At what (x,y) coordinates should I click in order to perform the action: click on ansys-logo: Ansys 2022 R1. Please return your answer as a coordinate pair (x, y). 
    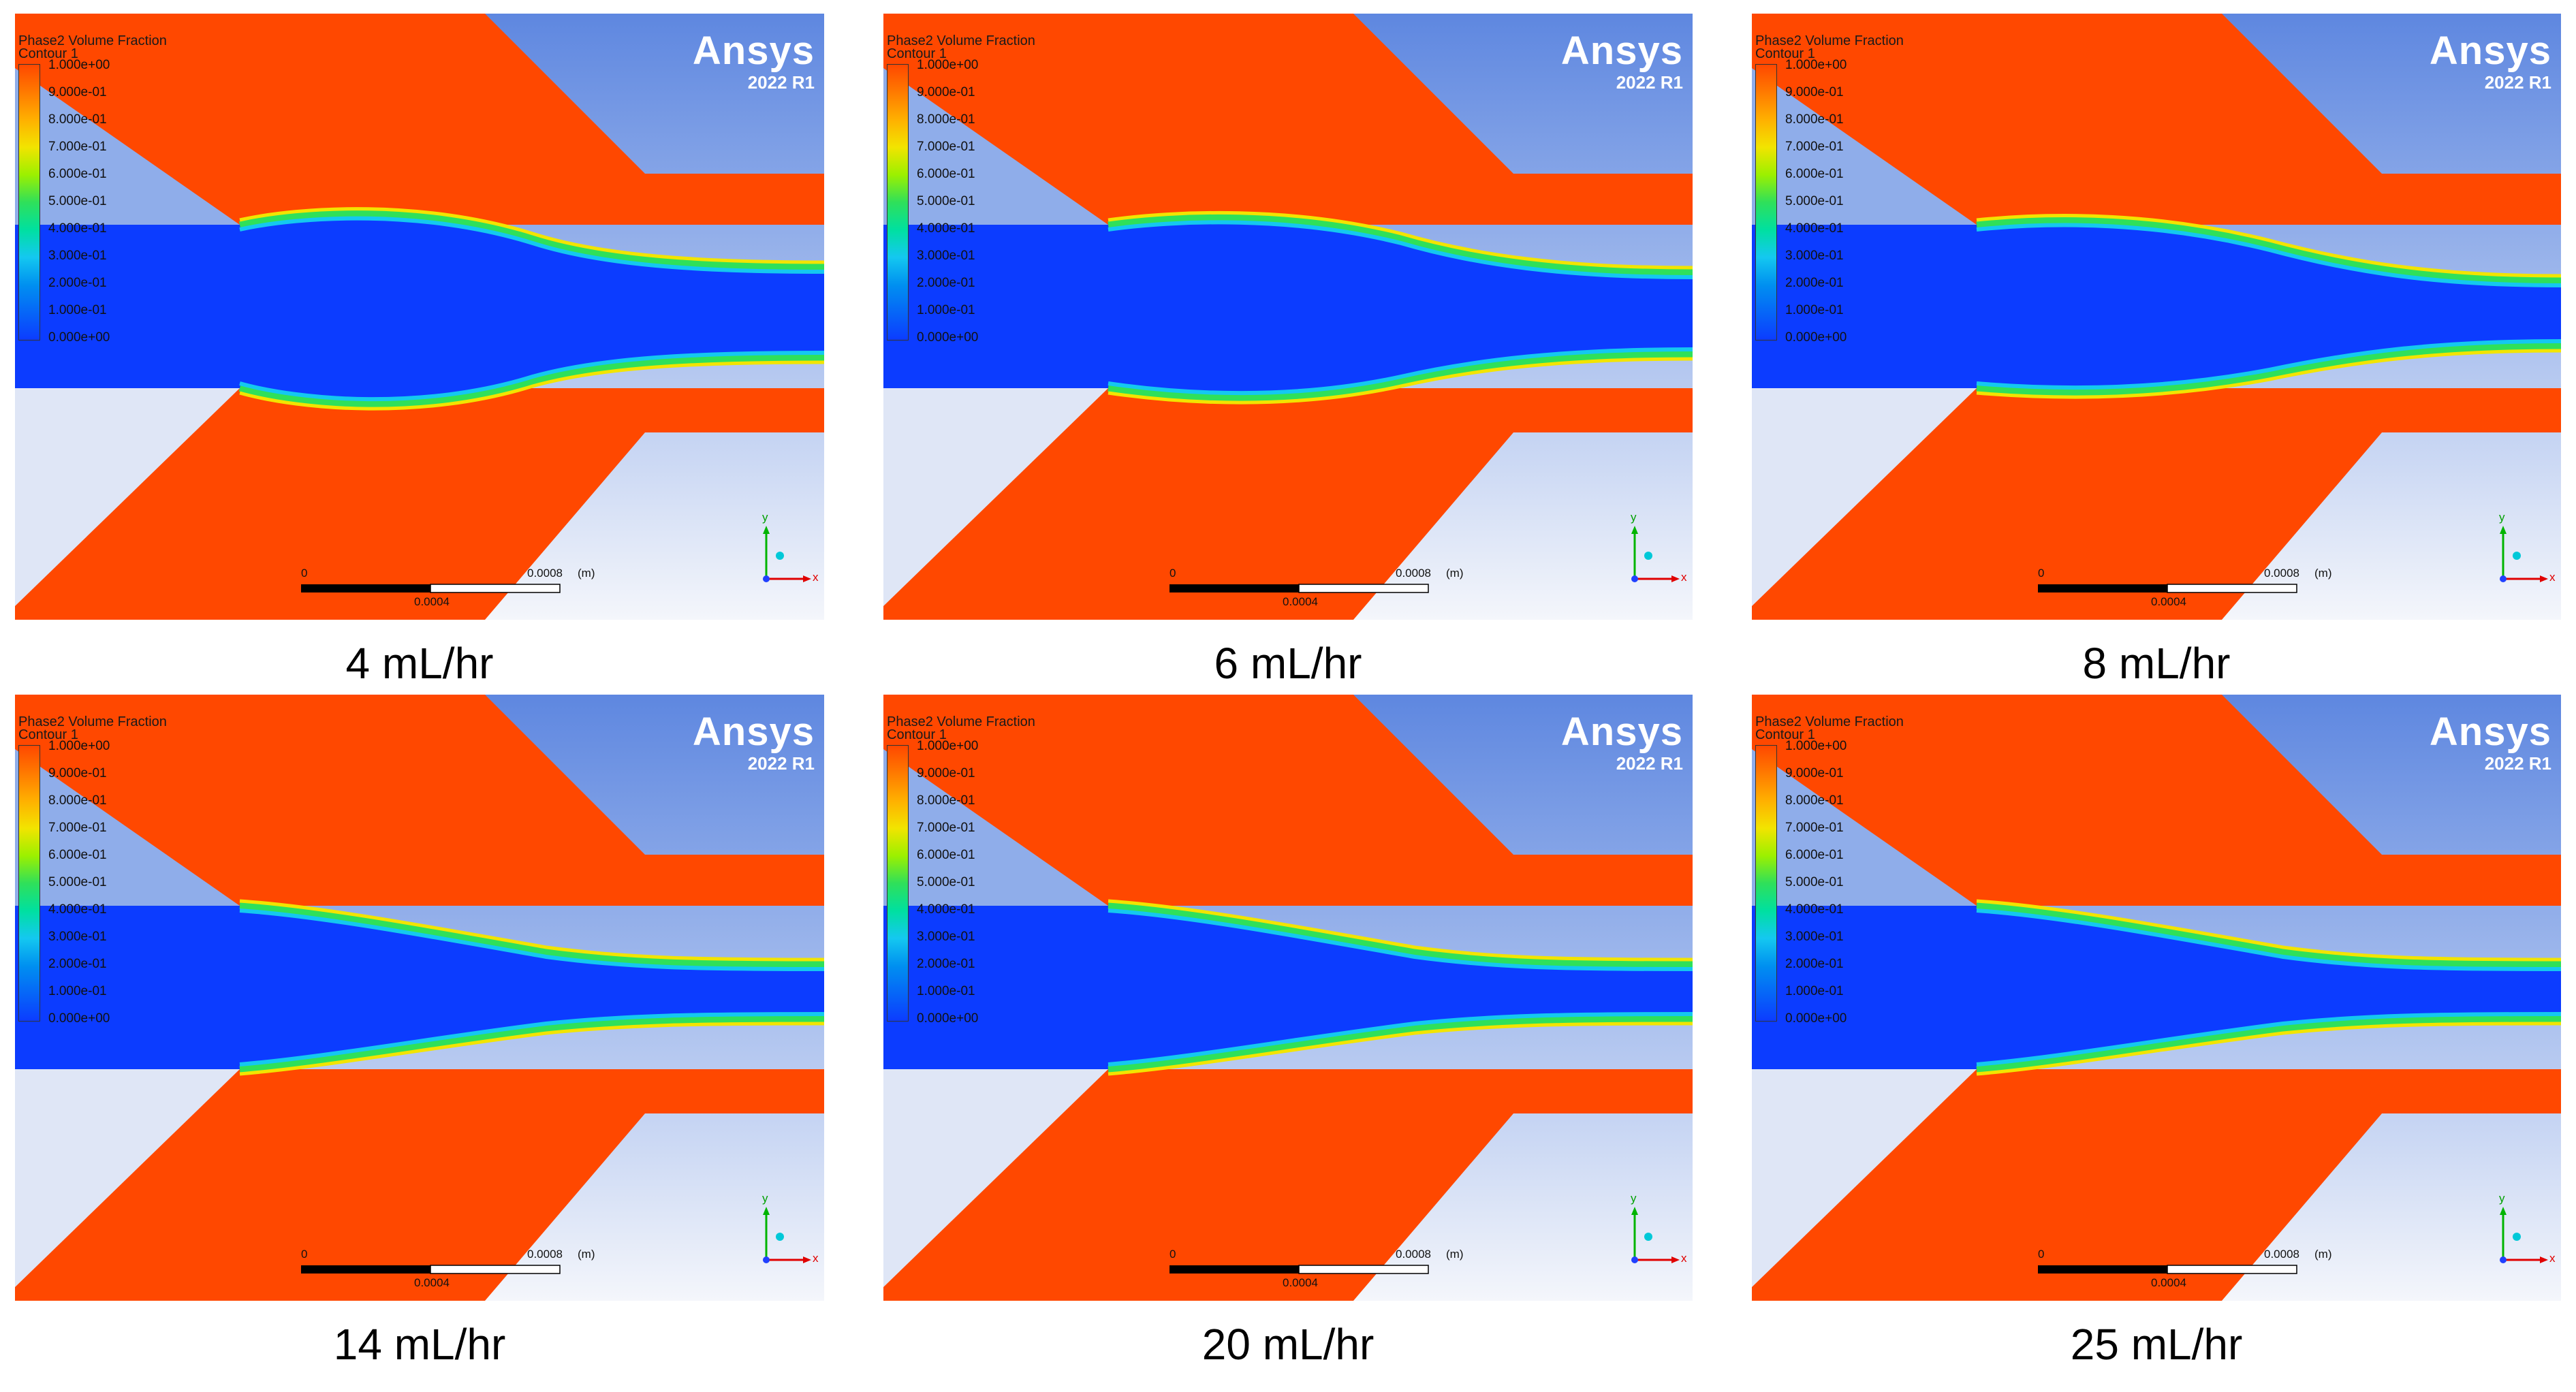
    Looking at the image, I should click on (754, 61).